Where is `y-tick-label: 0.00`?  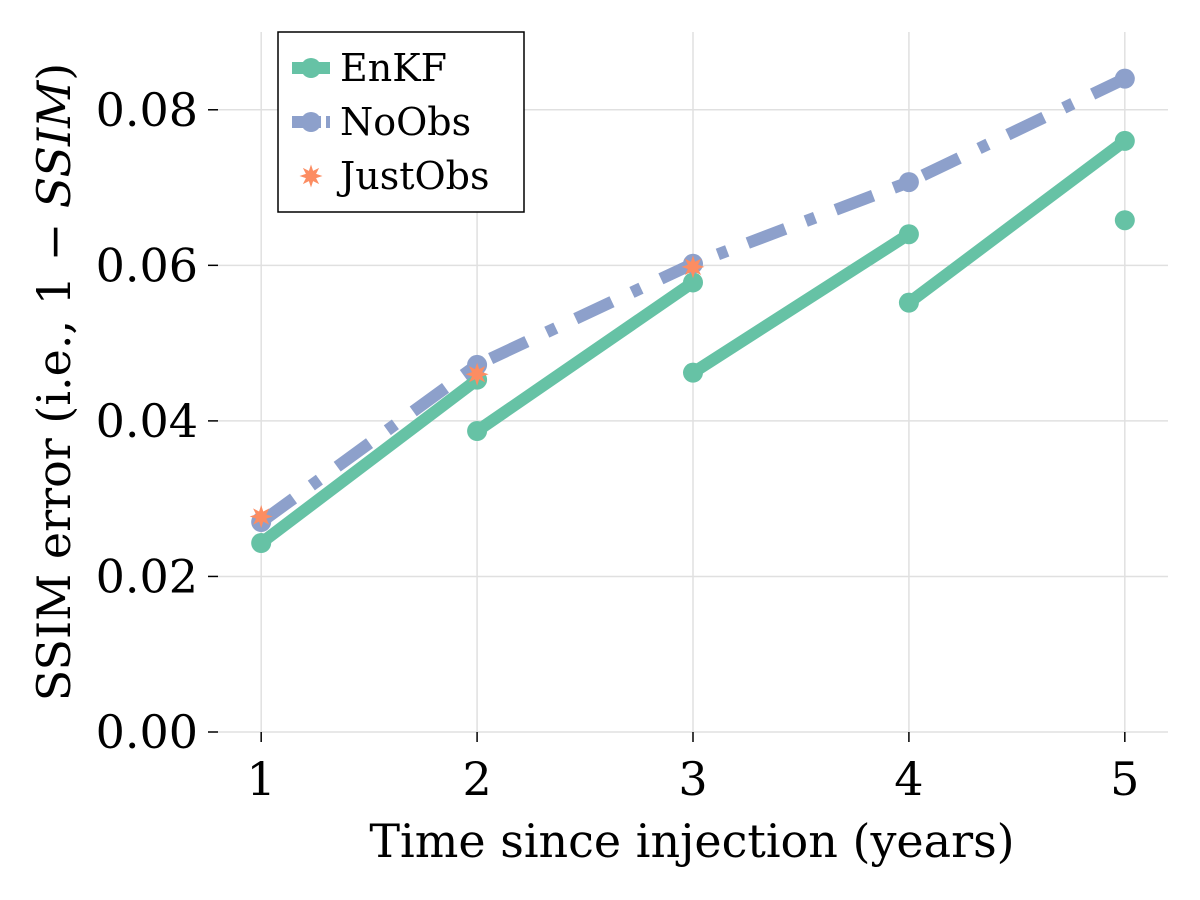
y-tick-label: 0.00 is located at coordinates (147, 732).